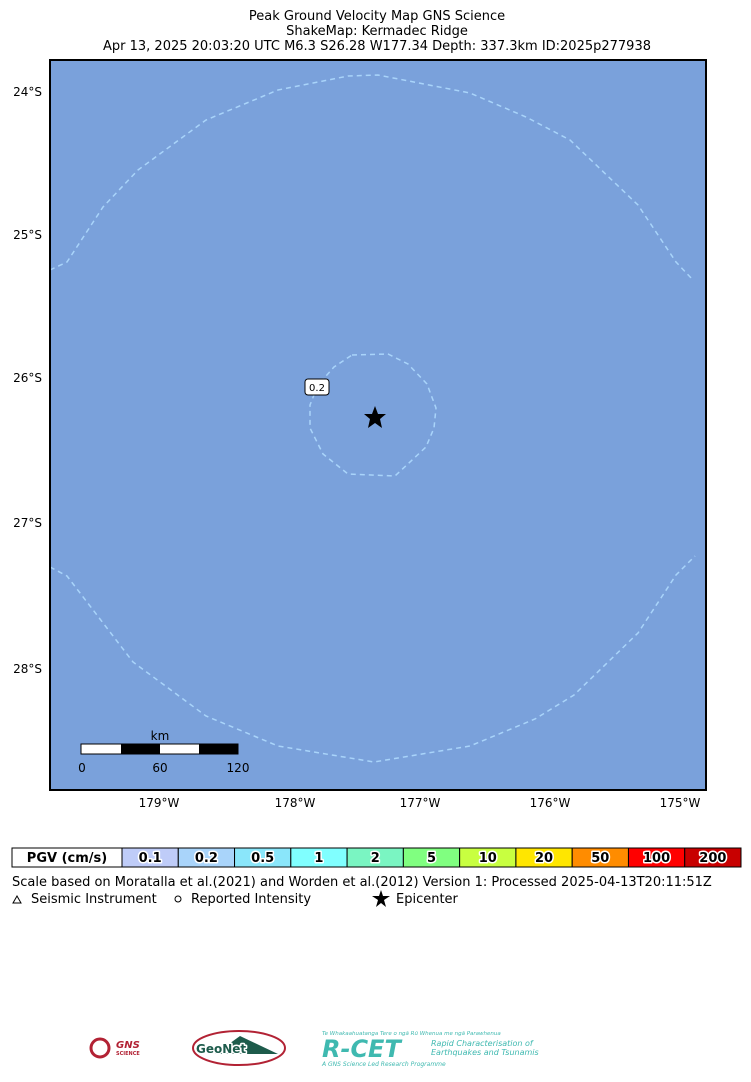 Image resolution: width=751 pixels, height=1082 pixels. I want to click on geonet-mountain, so click(246, 1045).